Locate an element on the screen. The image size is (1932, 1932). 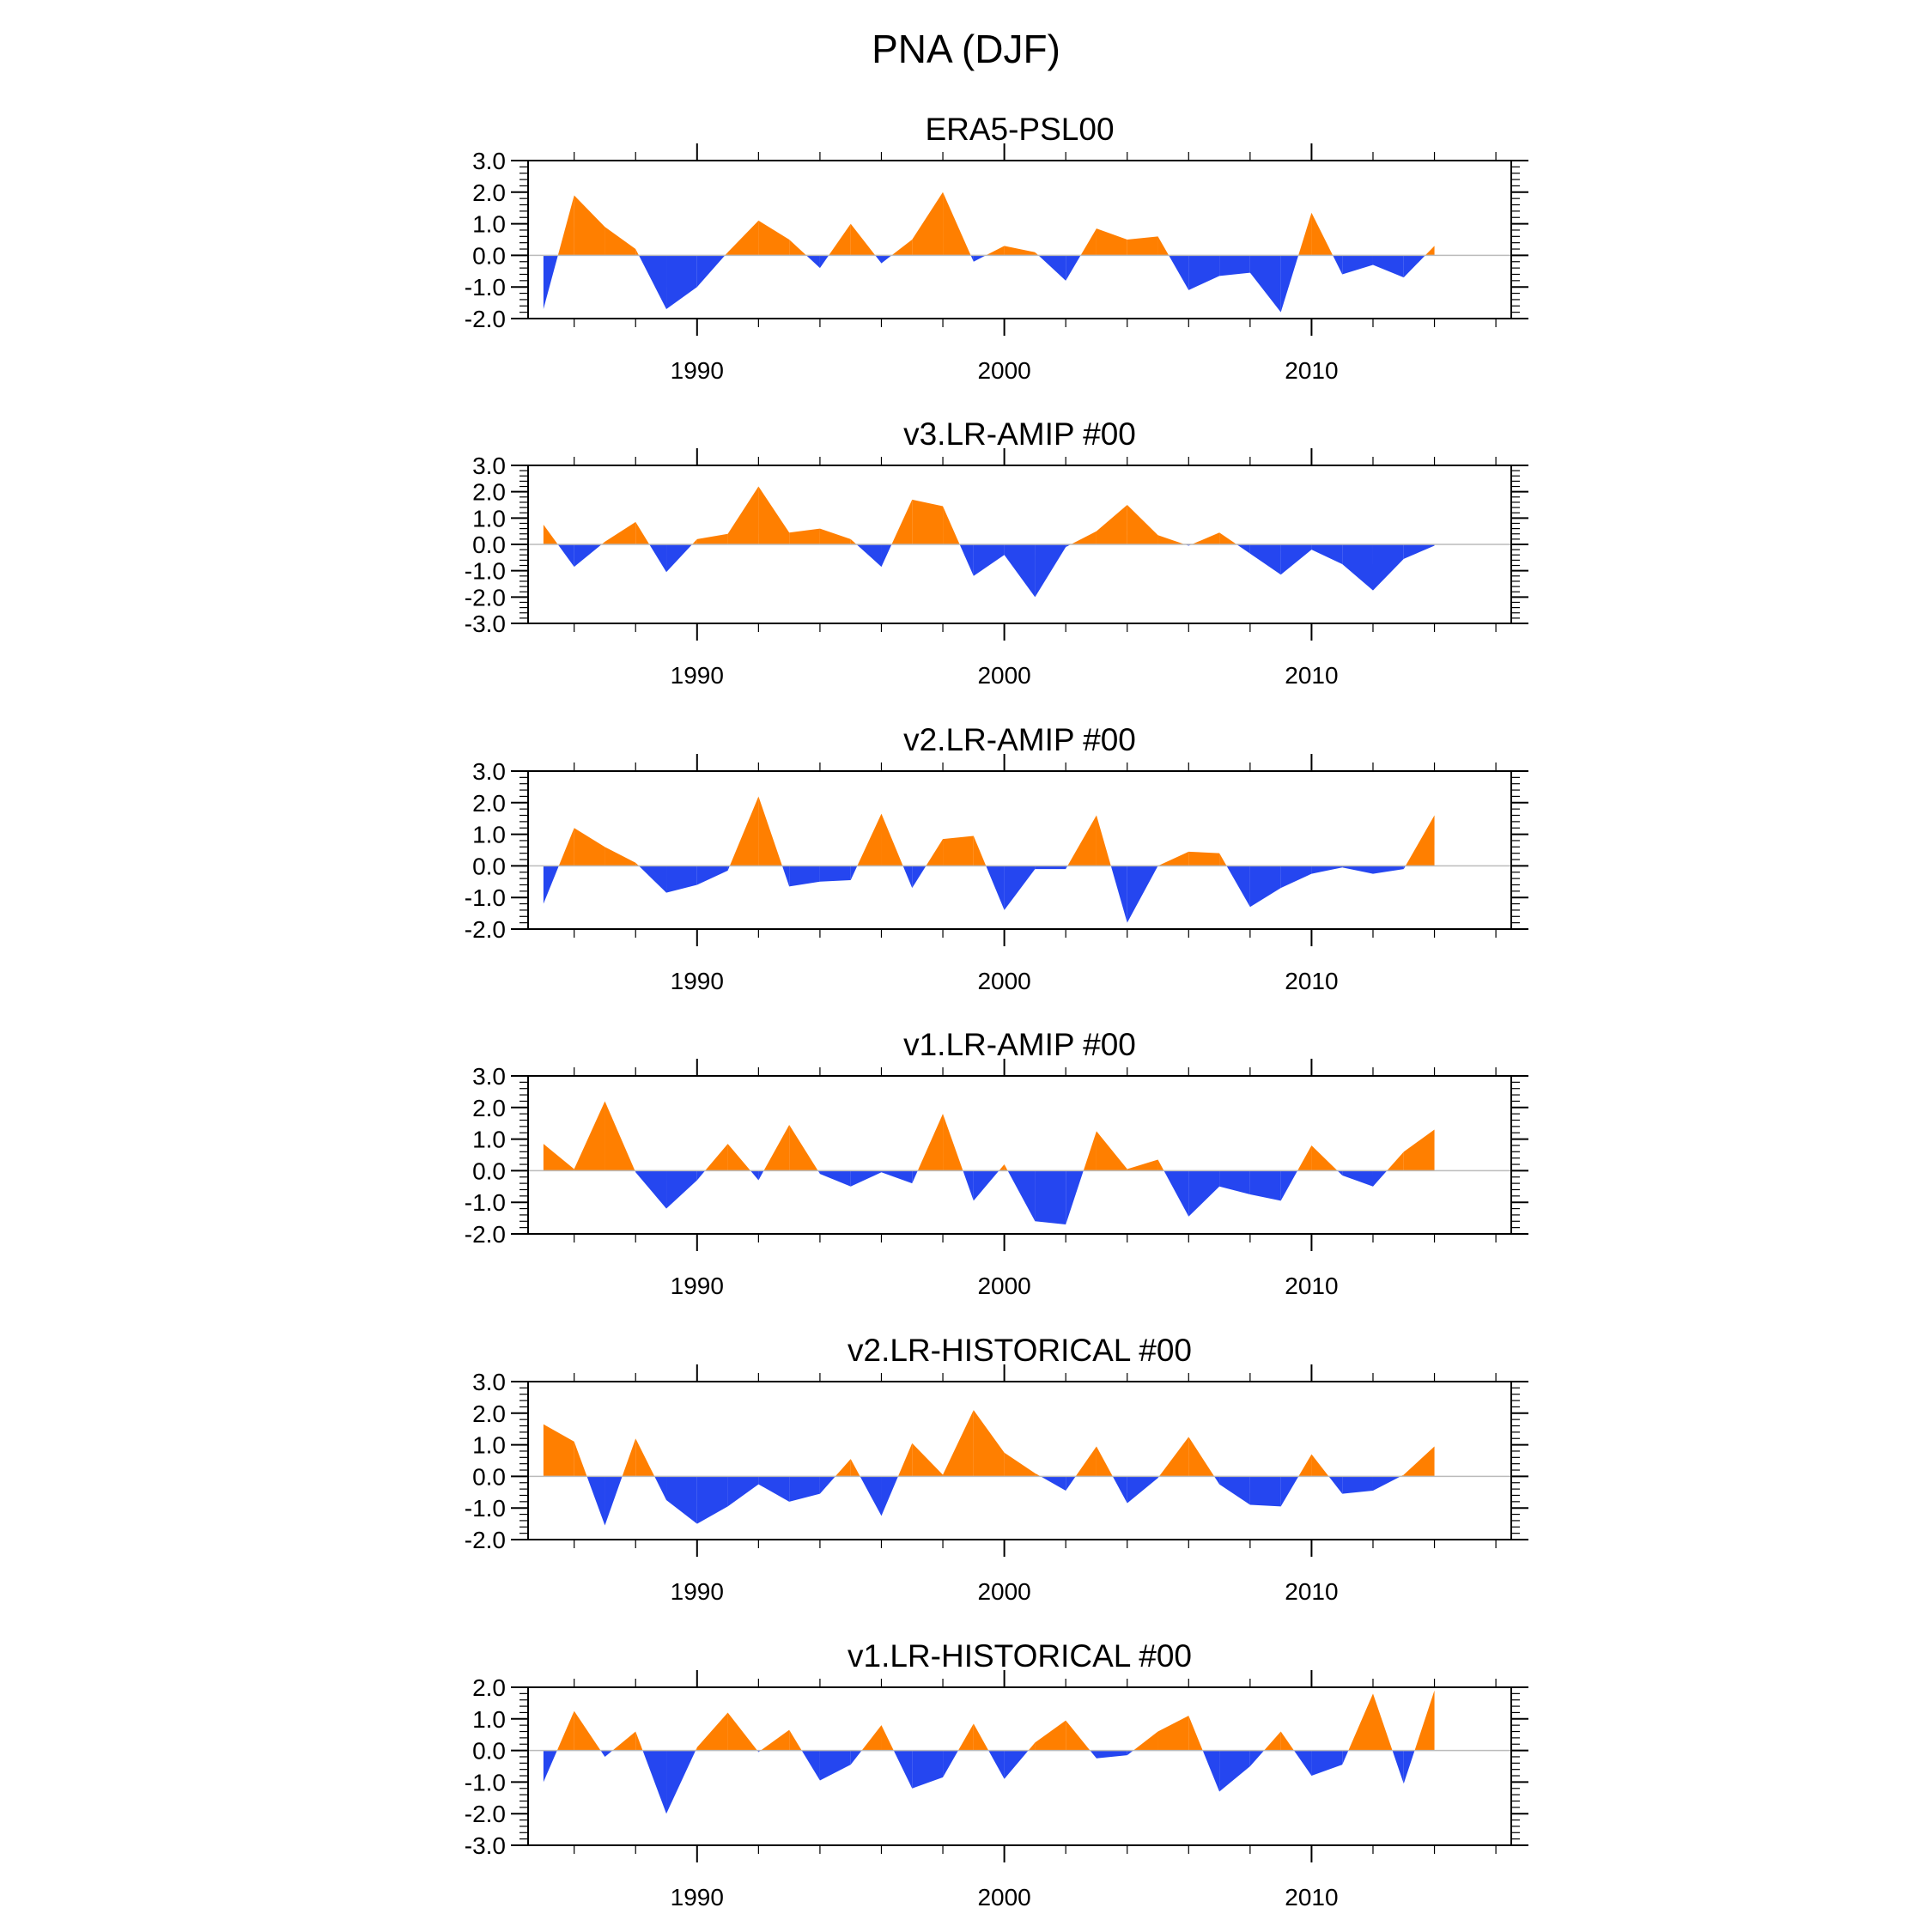
panel-title: v1.LR-AMIP #00 is located at coordinates (1020, 1045).